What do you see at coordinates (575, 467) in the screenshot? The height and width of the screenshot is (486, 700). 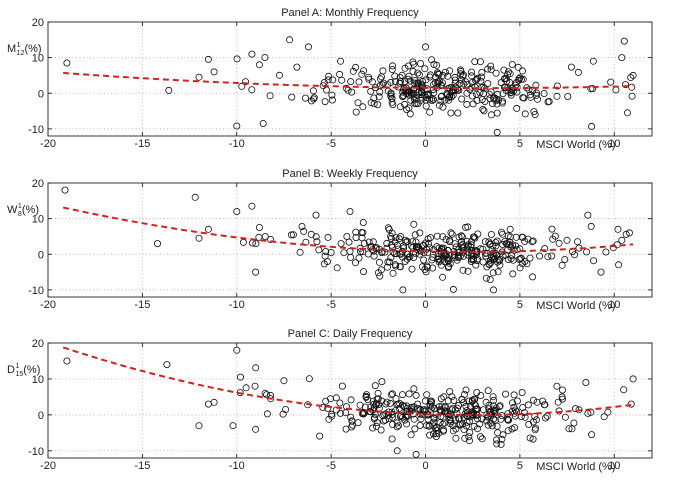 I see `x-axis-label: MSCI World (%)` at bounding box center [575, 467].